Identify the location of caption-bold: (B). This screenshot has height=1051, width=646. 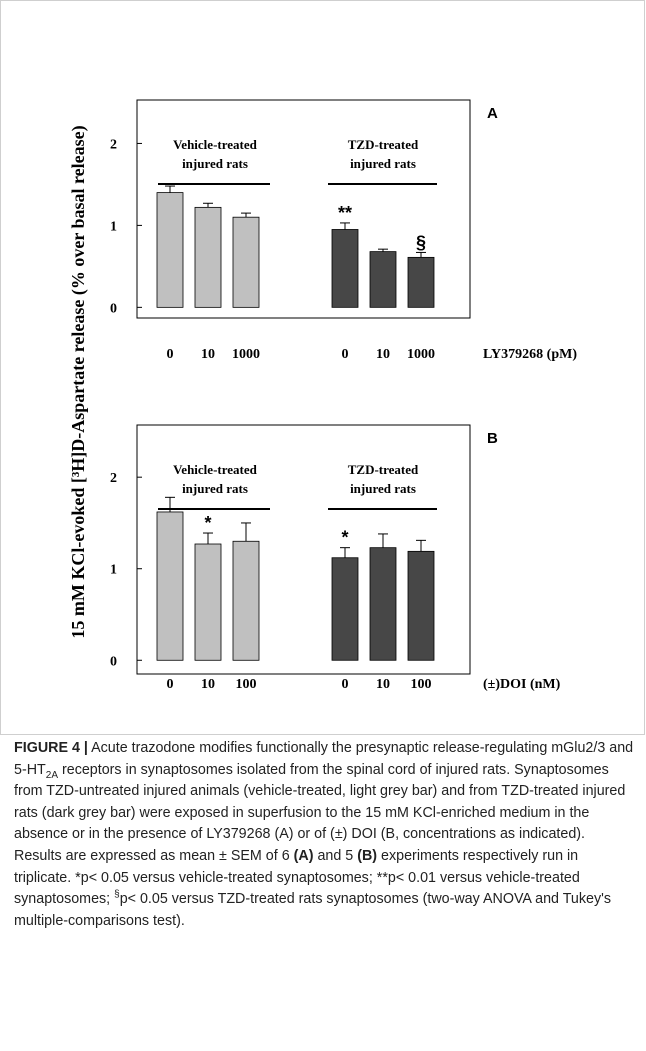
(367, 855).